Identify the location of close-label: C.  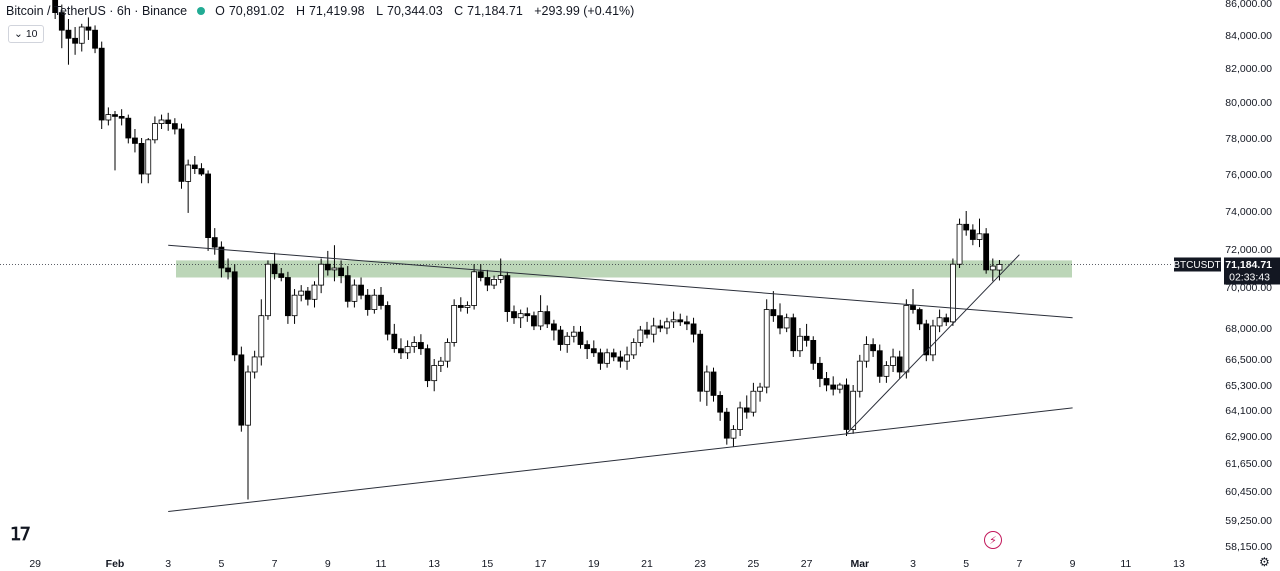
(459, 11).